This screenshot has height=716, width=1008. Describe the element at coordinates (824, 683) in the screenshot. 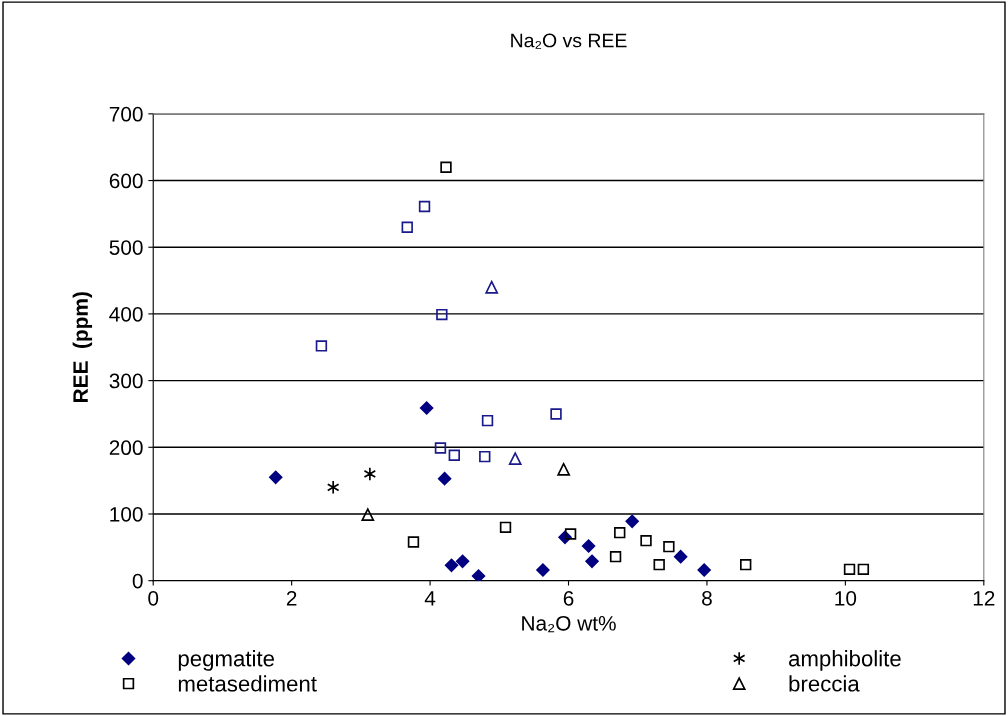

I see `legend-label: breccia` at that location.